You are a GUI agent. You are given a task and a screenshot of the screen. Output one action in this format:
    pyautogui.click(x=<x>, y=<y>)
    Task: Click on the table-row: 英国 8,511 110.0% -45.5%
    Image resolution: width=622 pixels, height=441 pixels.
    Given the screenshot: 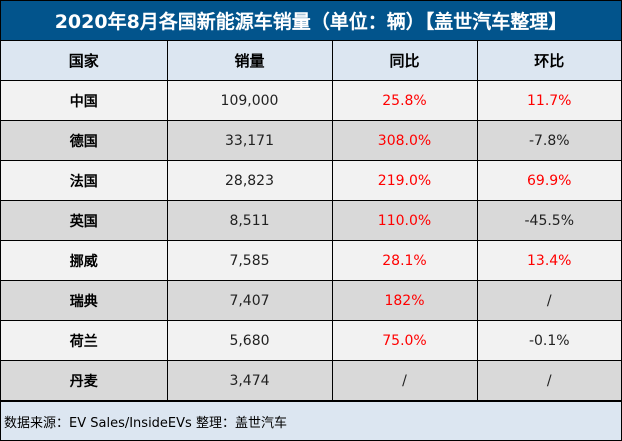 What is the action you would take?
    pyautogui.click(x=311, y=220)
    